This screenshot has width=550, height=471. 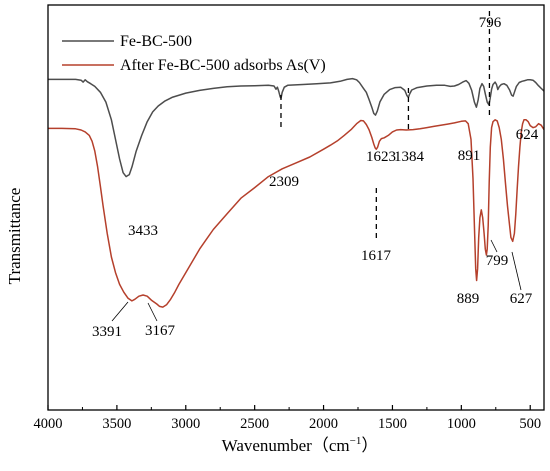 What do you see at coordinates (14, 236) in the screenshot?
I see `y-axis-title: Transmittance` at bounding box center [14, 236].